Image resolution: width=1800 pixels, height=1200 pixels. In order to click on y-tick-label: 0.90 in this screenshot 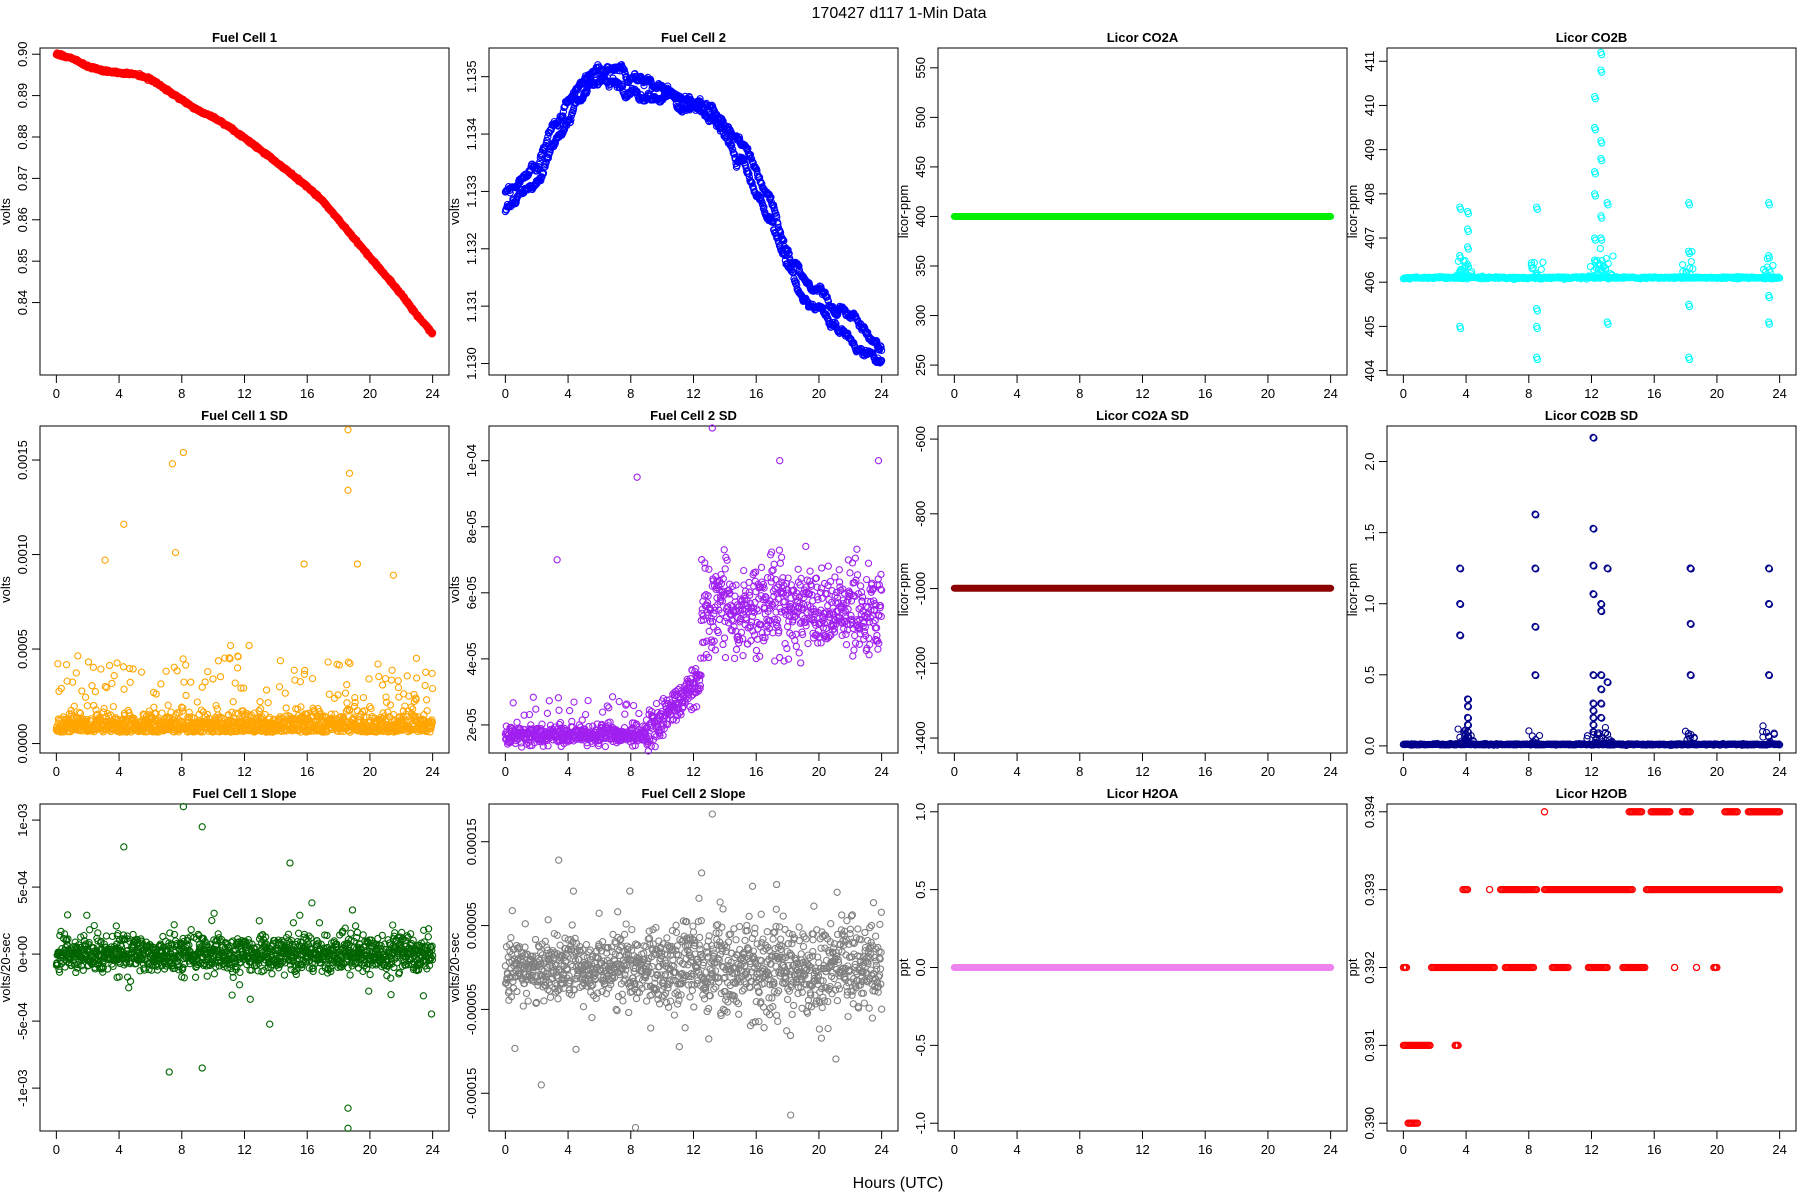, I will do `click(22, 54)`.